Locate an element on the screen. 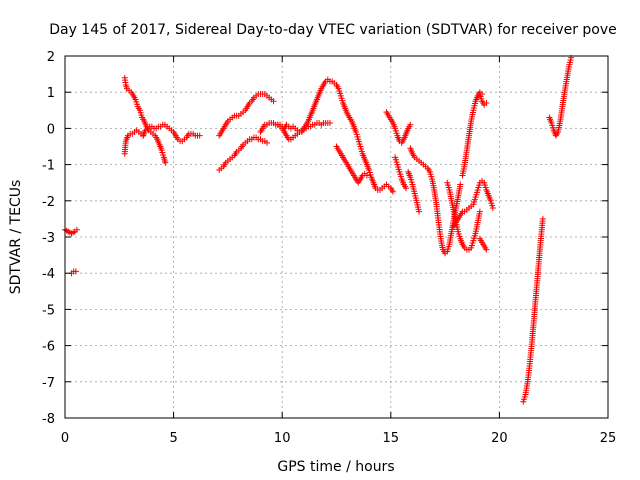 This screenshot has height=480, width=640. x-tick-labels: 0 5 10 15 20 25 is located at coordinates (338, 438).